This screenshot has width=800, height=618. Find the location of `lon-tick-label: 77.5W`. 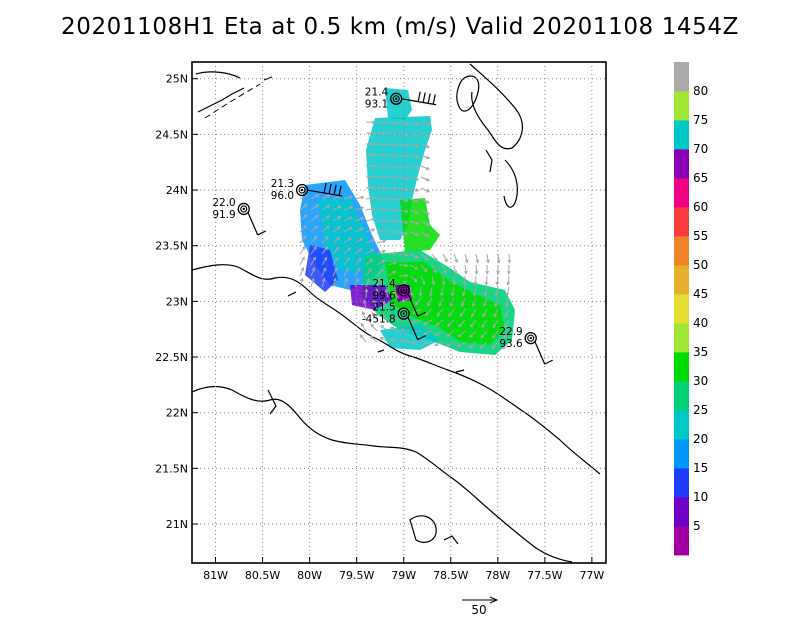

lon-tick-label: 77.5W is located at coordinates (544, 575).